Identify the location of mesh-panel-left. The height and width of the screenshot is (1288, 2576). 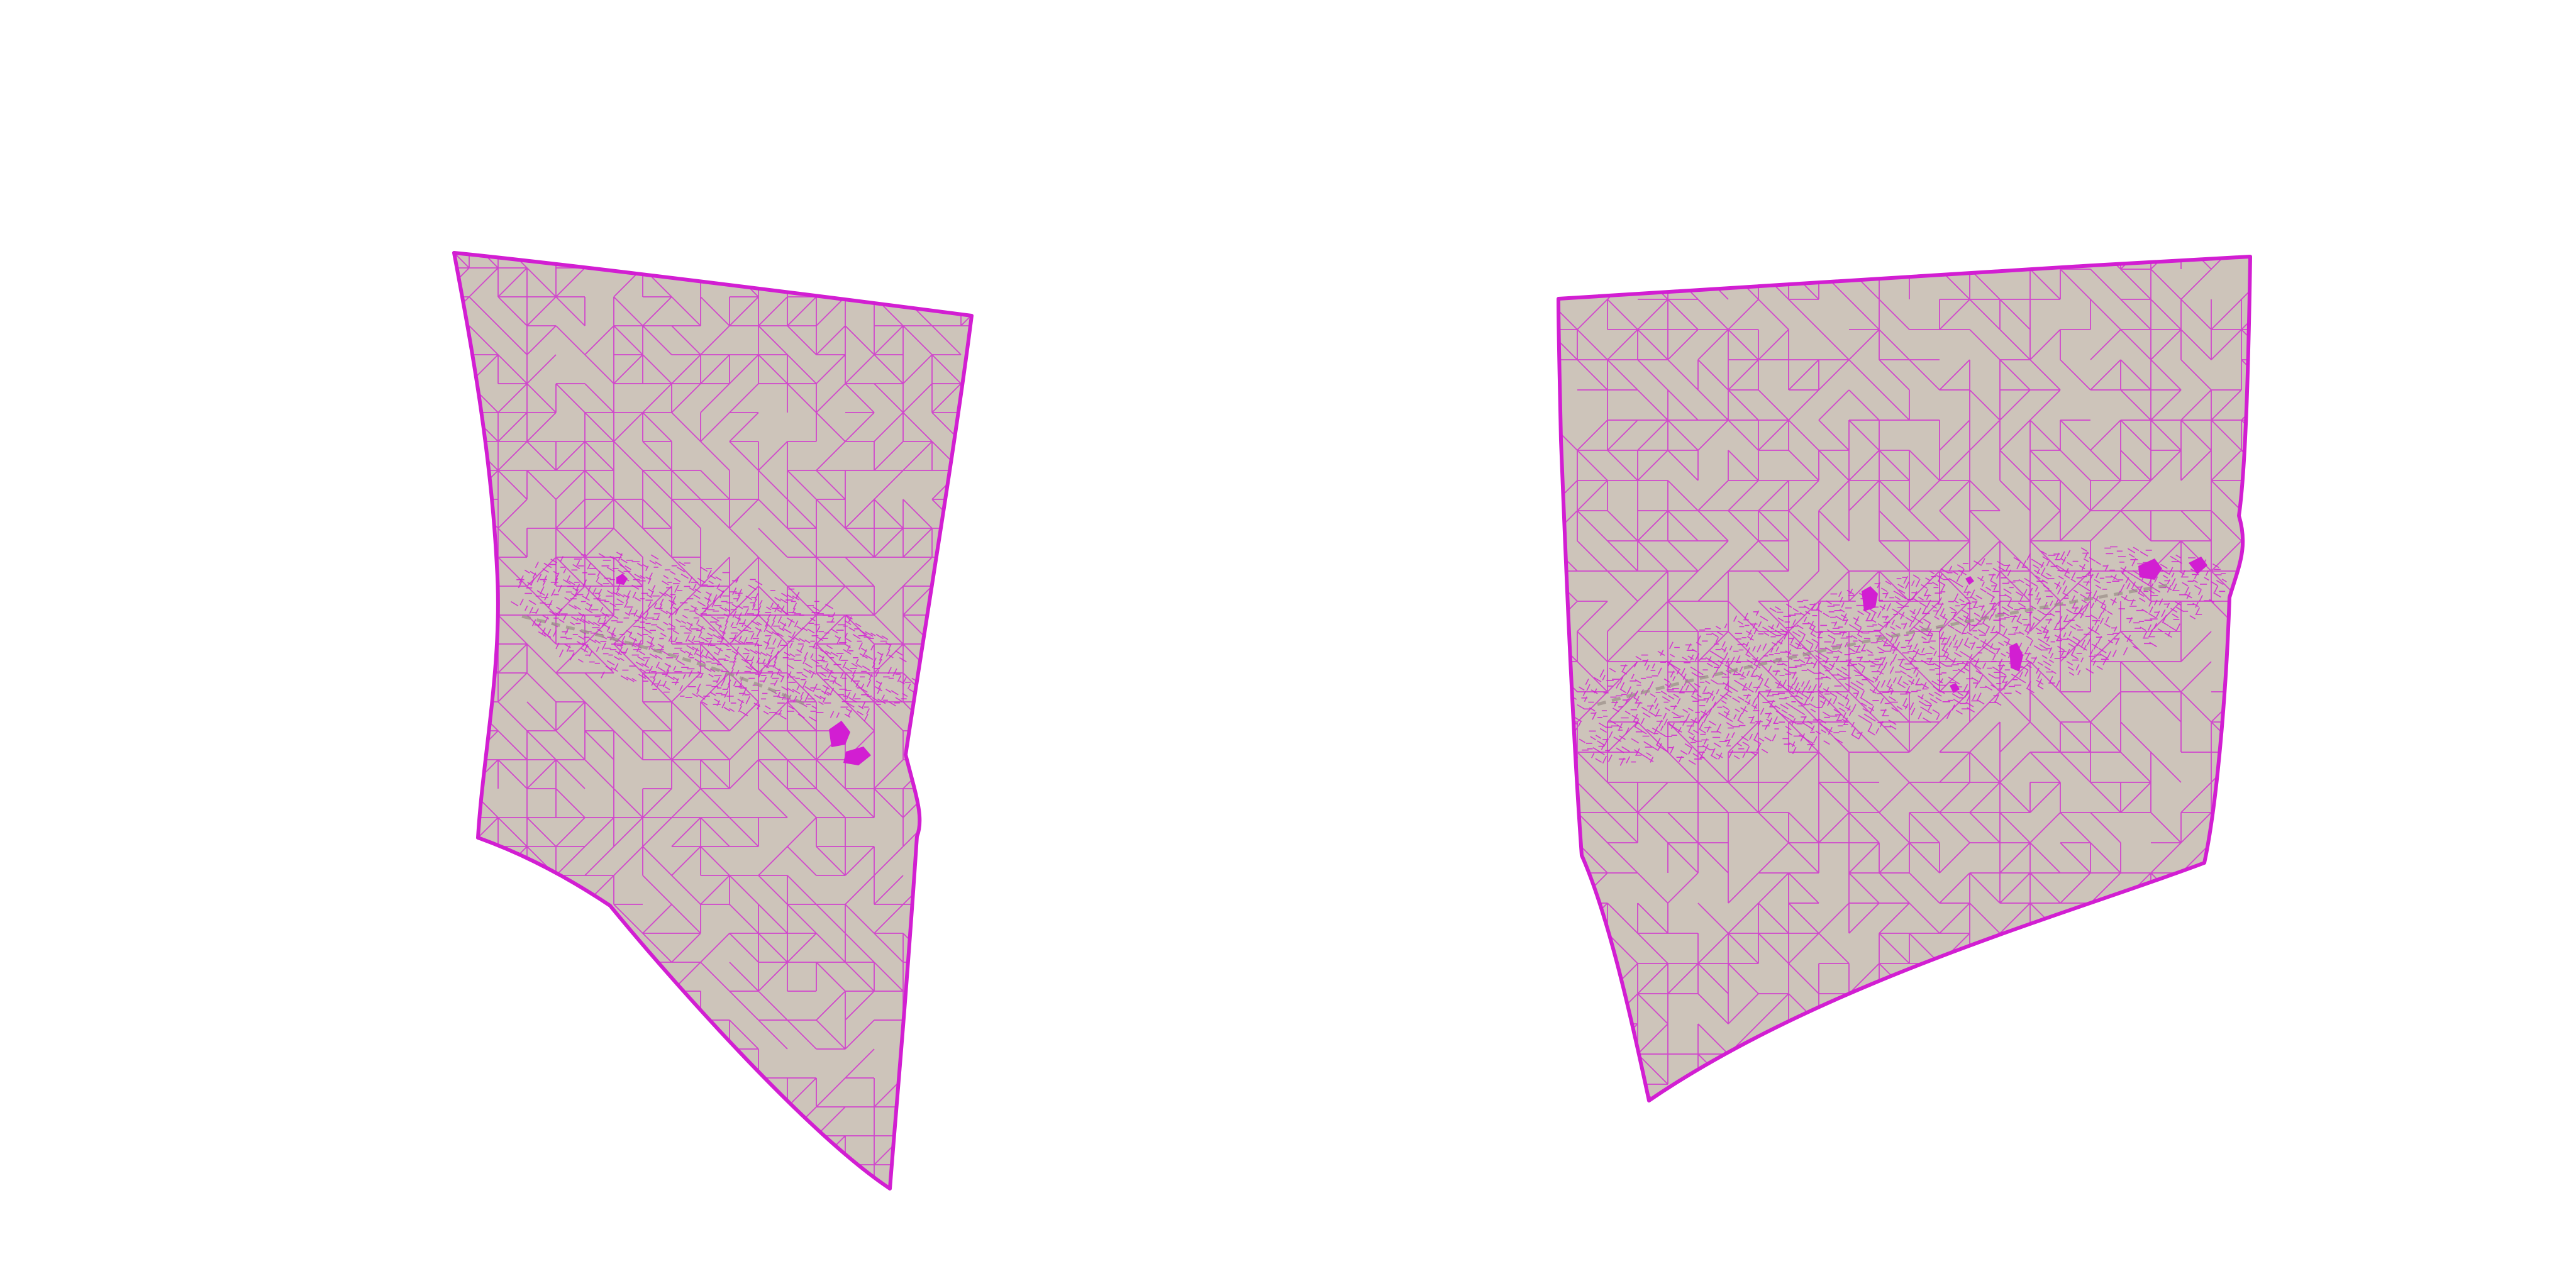
(713, 721).